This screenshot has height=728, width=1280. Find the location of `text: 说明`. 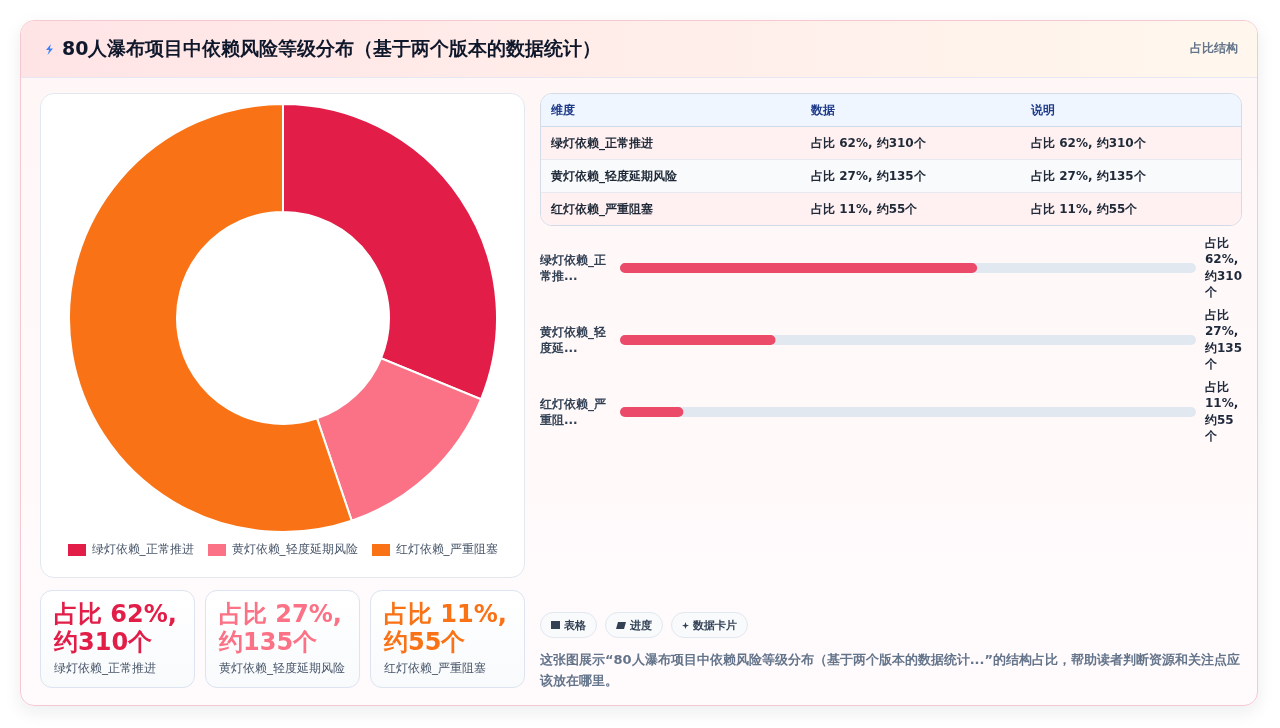

text: 说明 is located at coordinates (1043, 110).